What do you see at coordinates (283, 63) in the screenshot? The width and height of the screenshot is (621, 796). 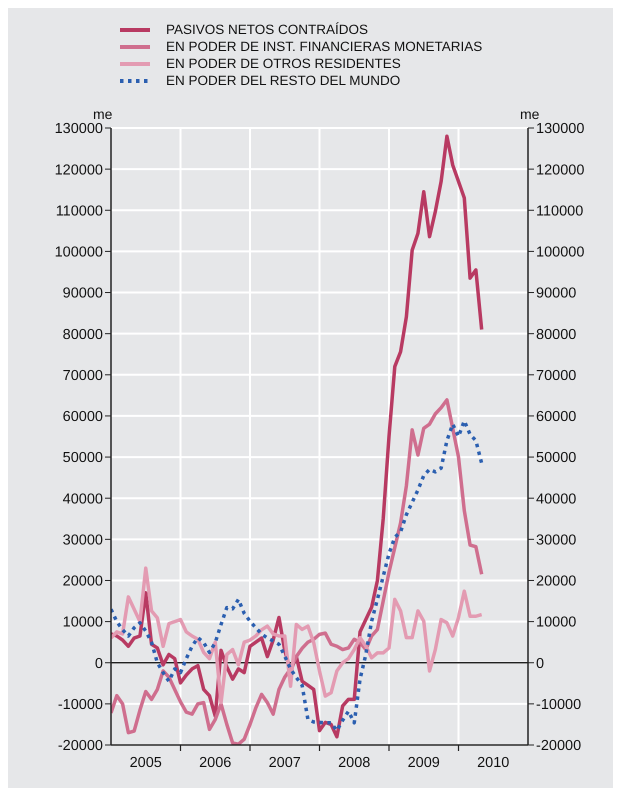 I see `legend-label: EN PODER DE OTROS RESIDENTES` at bounding box center [283, 63].